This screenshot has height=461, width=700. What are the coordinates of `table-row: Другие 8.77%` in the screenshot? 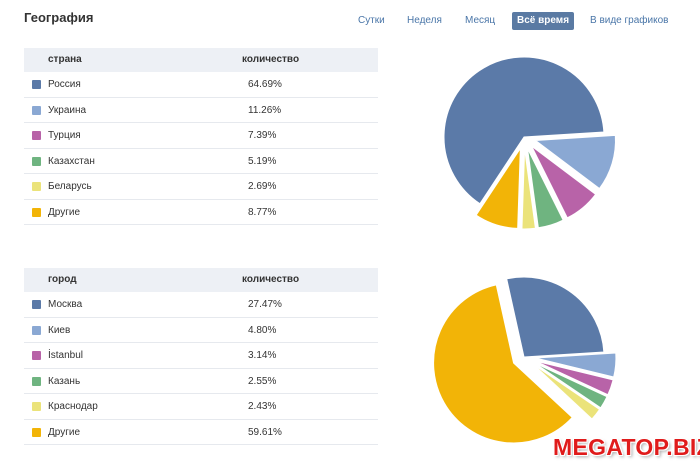 It's located at (201, 212).